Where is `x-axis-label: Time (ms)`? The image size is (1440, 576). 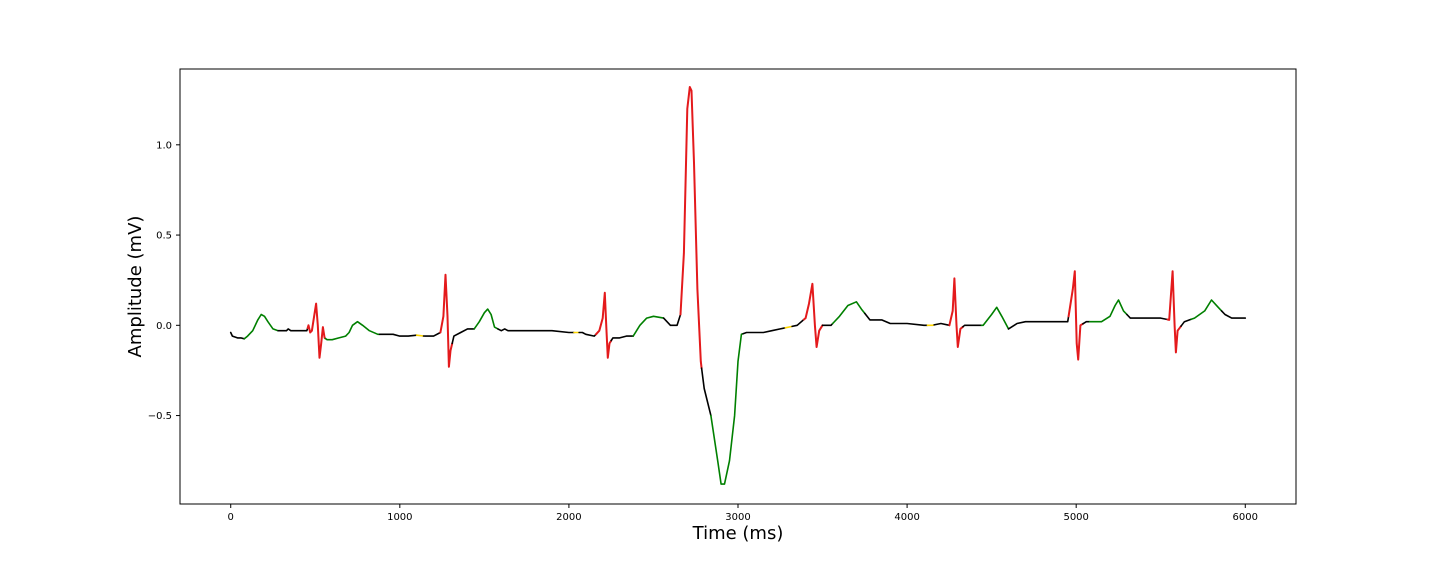
x-axis-label: Time (ms) is located at coordinates (738, 533).